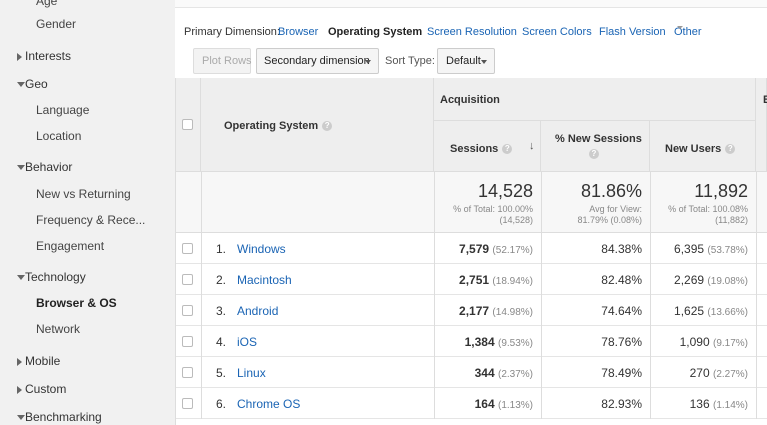 This screenshot has height=425, width=767. I want to click on os-link: Macintosh, so click(264, 280).